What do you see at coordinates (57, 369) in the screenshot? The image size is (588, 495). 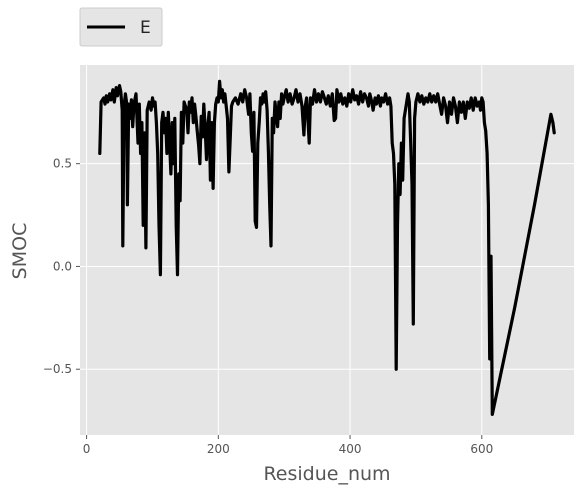 I see `y-tick-label: −0.5` at bounding box center [57, 369].